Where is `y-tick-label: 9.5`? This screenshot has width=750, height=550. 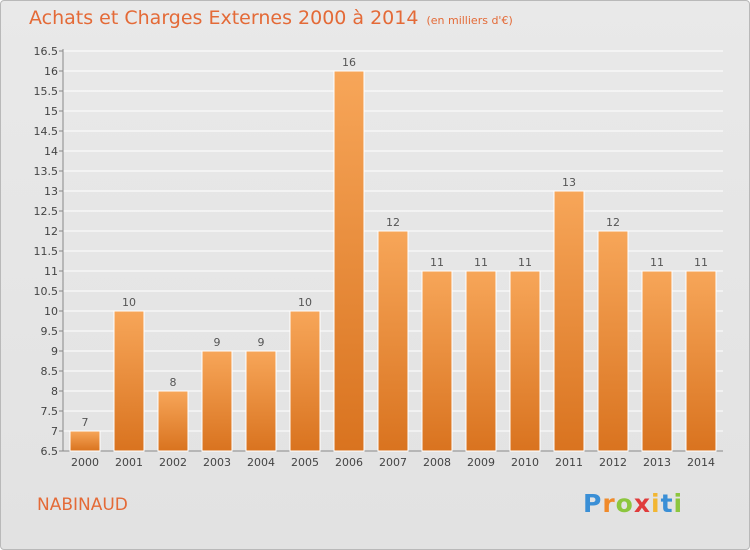 y-tick-label: 9.5 is located at coordinates (50, 331).